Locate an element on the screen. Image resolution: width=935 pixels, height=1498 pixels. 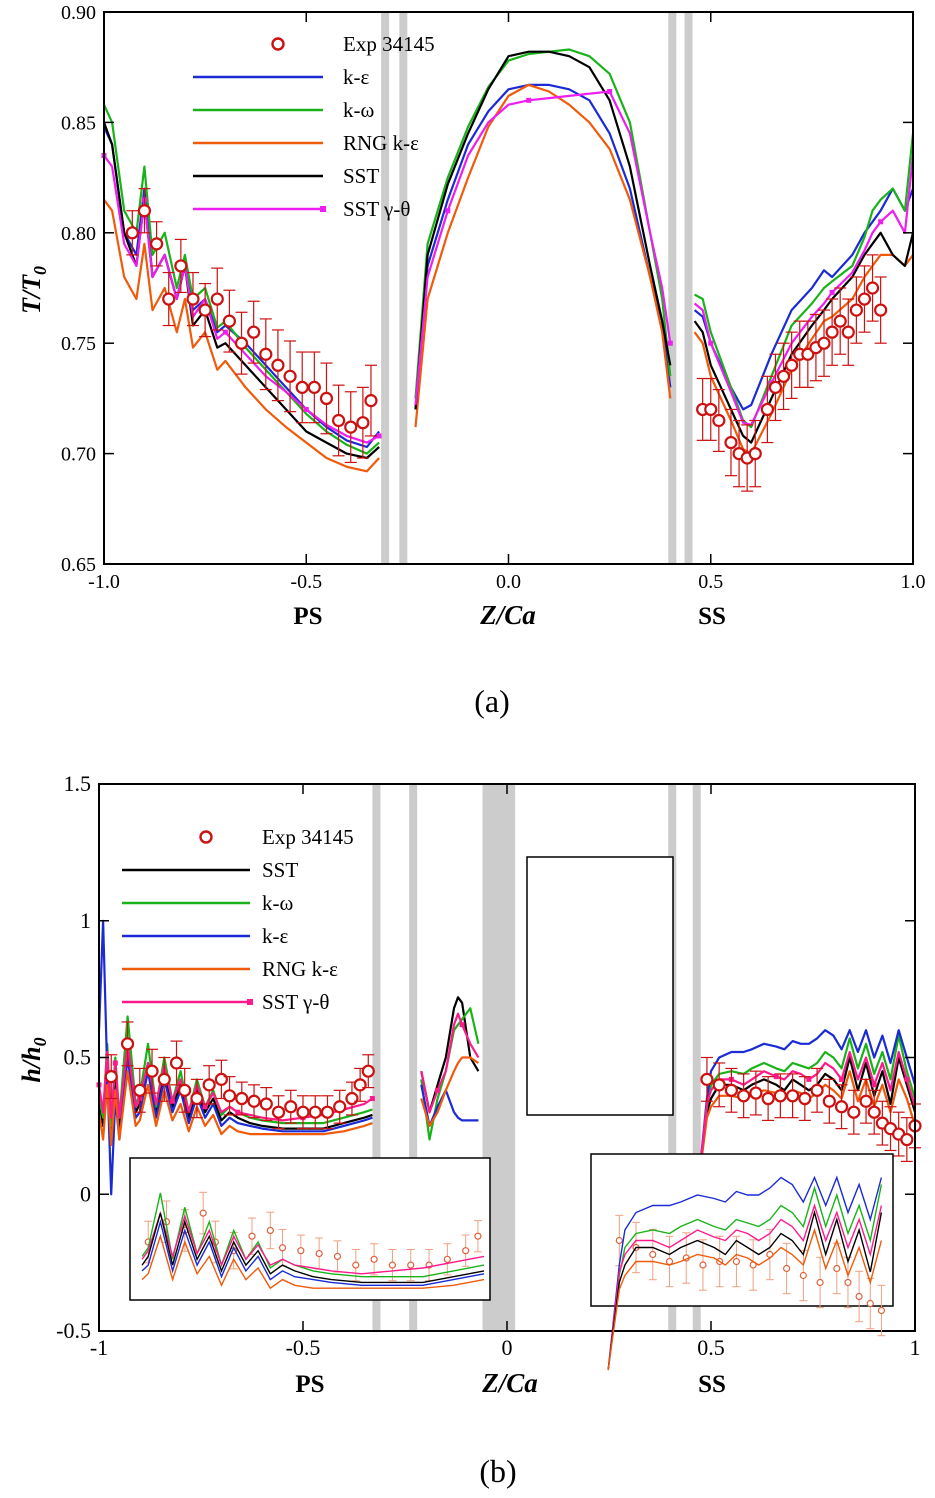
x-tick-label: 1 is located at coordinates (915, 1347).